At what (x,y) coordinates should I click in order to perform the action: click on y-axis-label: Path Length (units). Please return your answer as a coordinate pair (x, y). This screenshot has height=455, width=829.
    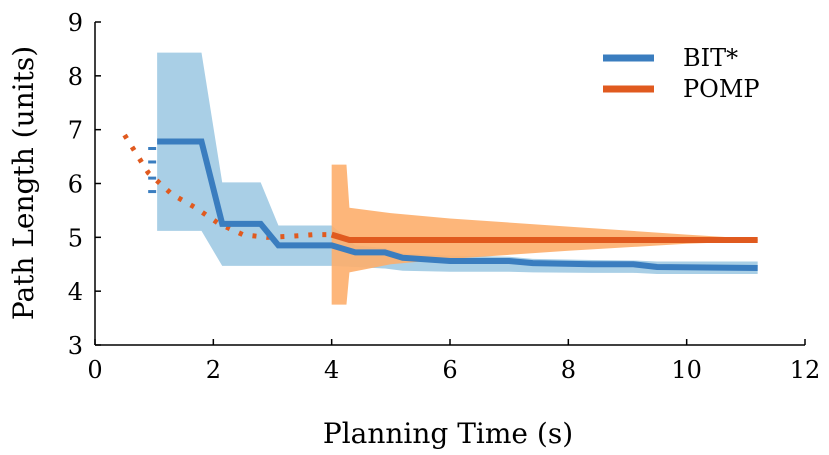
    Looking at the image, I should click on (23, 183).